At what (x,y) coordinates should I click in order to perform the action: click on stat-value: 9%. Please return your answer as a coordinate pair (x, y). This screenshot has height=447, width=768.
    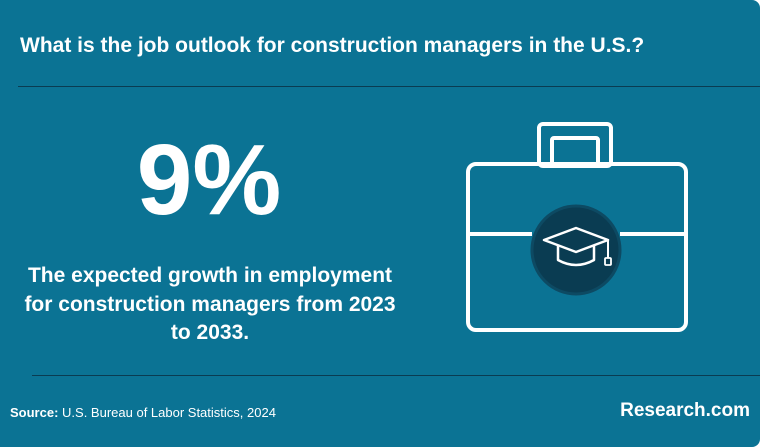
    Looking at the image, I should click on (209, 180).